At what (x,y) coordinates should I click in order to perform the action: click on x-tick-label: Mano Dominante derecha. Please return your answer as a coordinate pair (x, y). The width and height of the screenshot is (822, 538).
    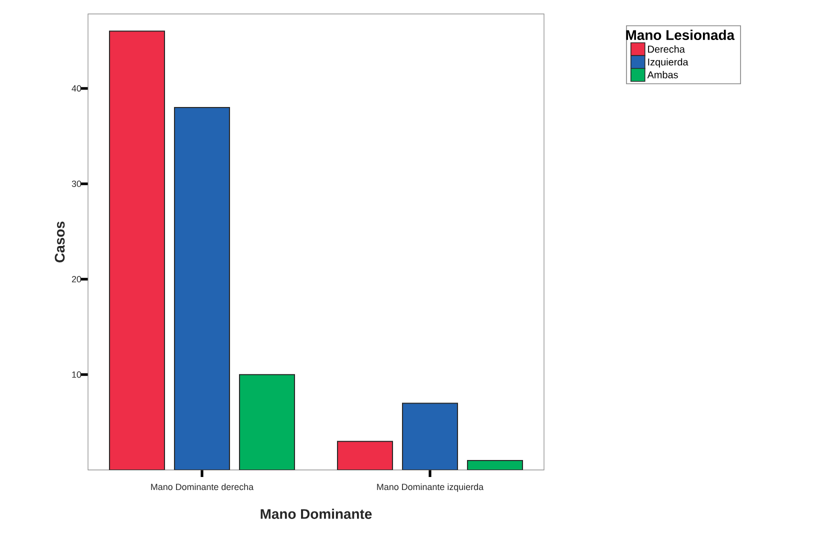
    Looking at the image, I should click on (202, 487).